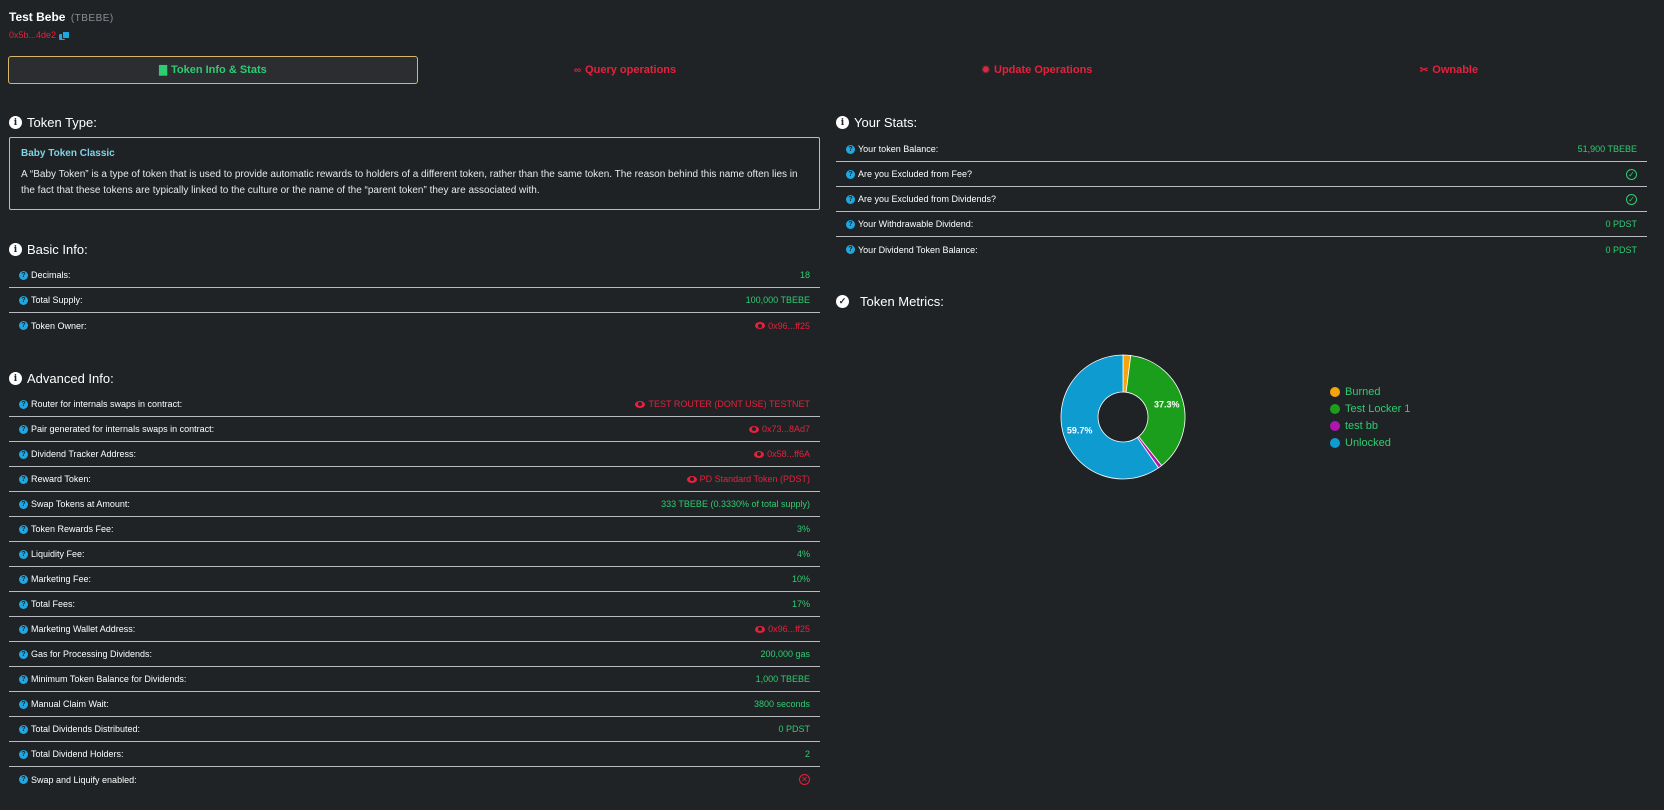 The width and height of the screenshot is (1664, 810). Describe the element at coordinates (1037, 70) in the screenshot. I see `tab-update-operations: ✹ Update Operations` at that location.